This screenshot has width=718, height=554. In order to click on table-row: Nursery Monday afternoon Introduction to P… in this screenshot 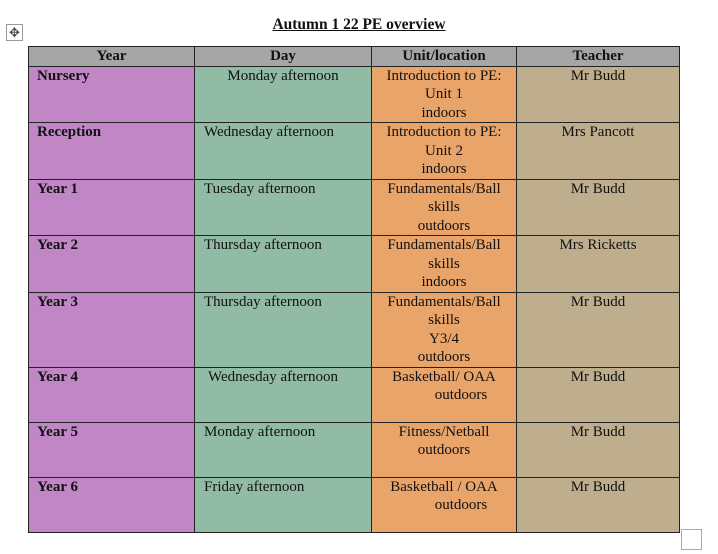, I will do `click(354, 94)`.